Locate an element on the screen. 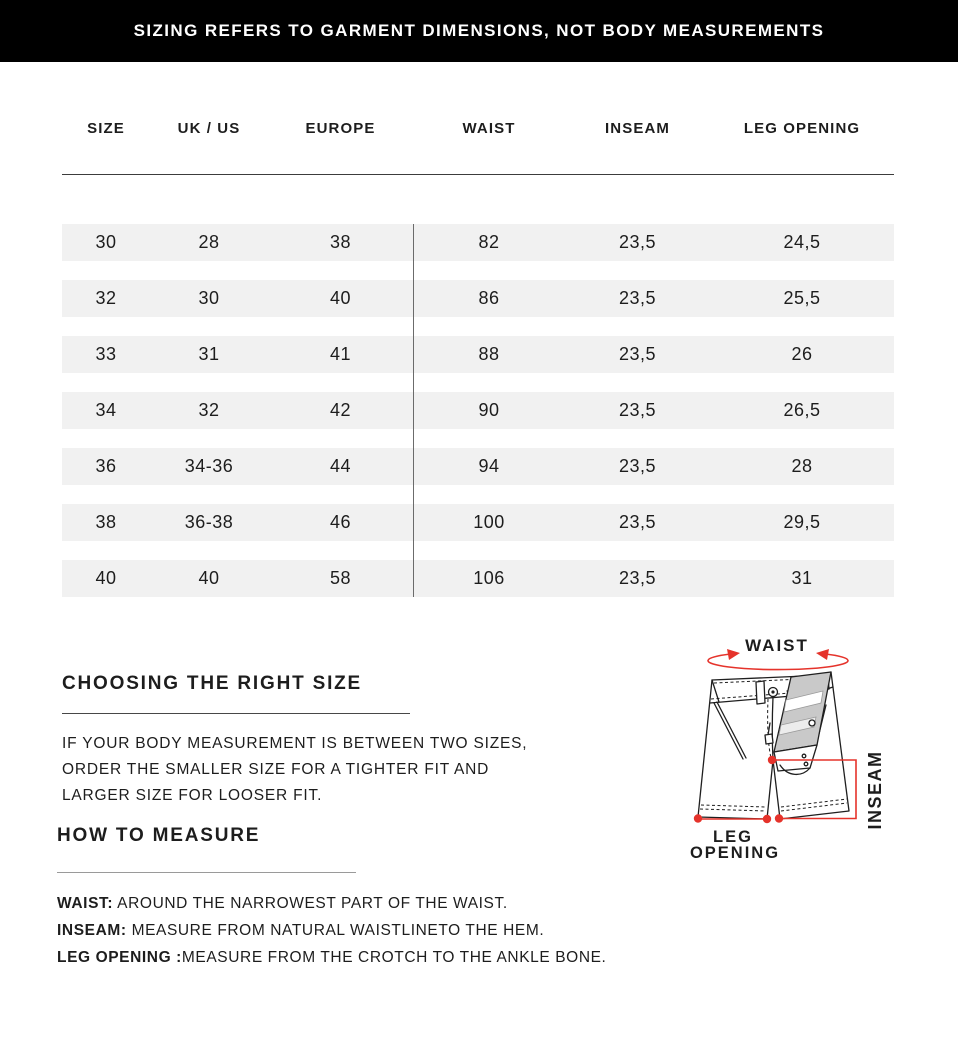 The height and width of the screenshot is (1056, 958). table-cell: 33 is located at coordinates (106, 354).